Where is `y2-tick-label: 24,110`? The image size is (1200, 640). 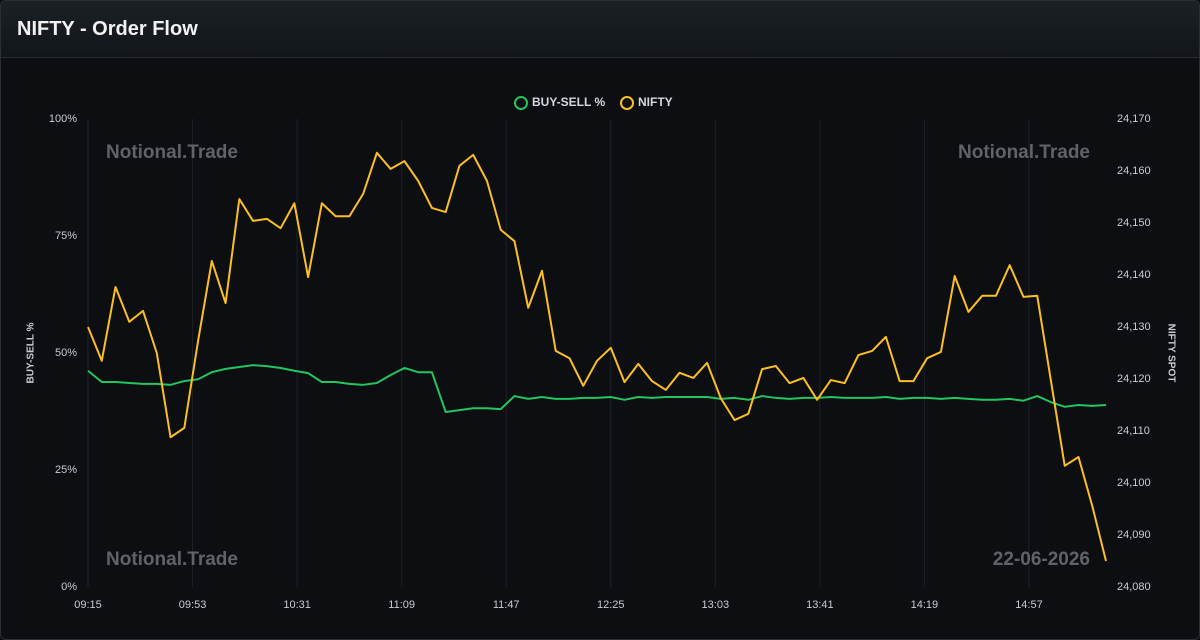
y2-tick-label: 24,110 is located at coordinates (1133, 431).